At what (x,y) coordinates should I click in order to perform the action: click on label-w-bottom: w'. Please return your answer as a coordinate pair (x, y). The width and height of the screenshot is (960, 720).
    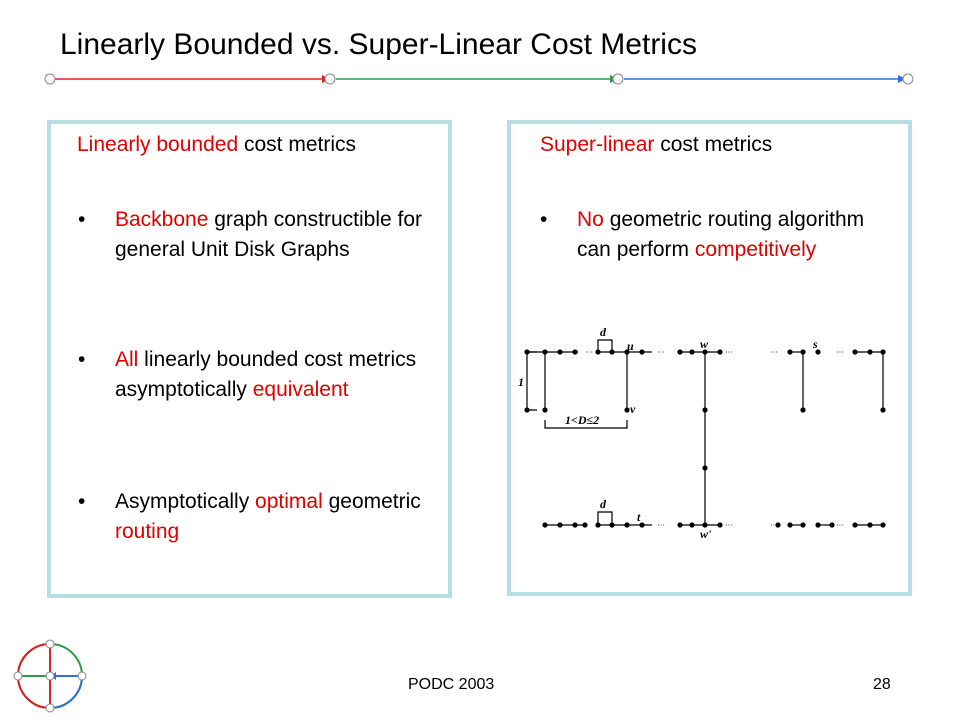
    Looking at the image, I should click on (706, 534).